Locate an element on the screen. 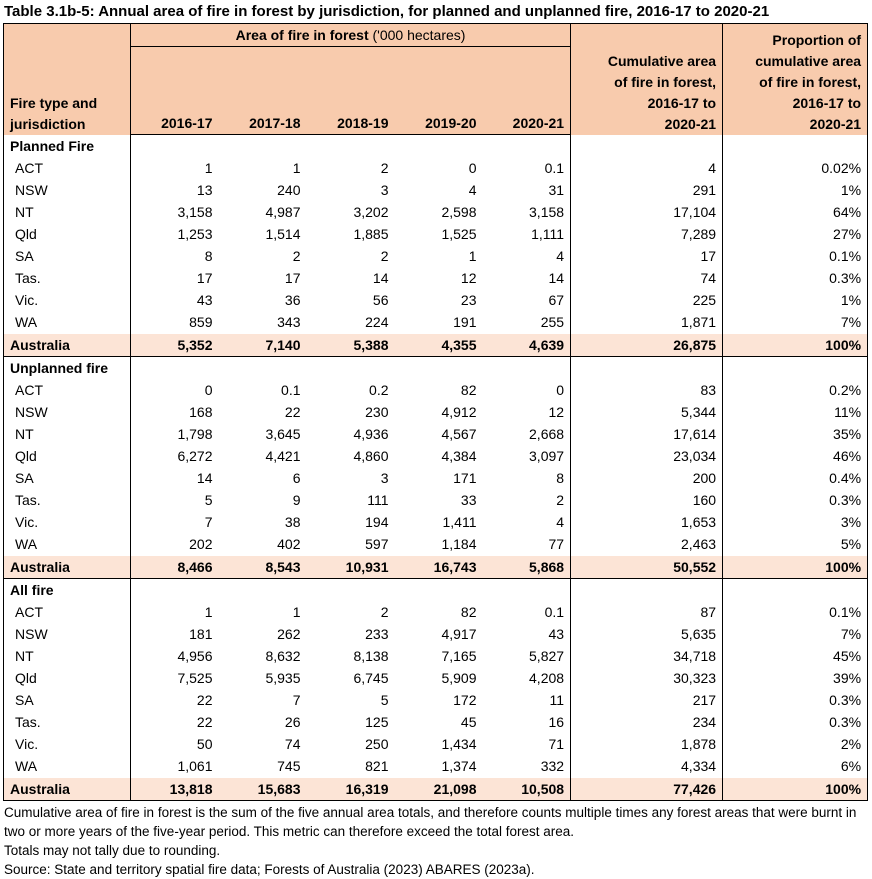 The image size is (872, 879). cell: 45% is located at coordinates (795, 656).